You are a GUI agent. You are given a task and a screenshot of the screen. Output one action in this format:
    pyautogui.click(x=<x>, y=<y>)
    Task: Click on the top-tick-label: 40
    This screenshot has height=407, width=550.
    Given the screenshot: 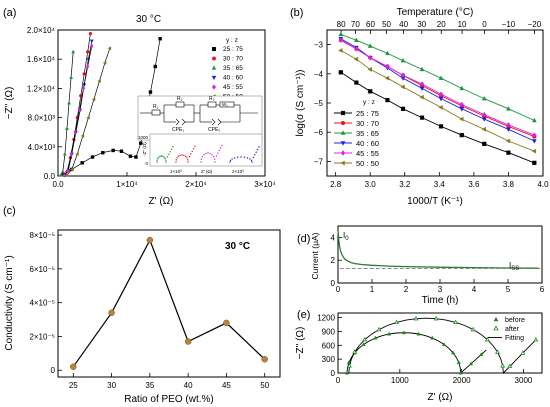 What is the action you would take?
    pyautogui.click(x=403, y=24)
    